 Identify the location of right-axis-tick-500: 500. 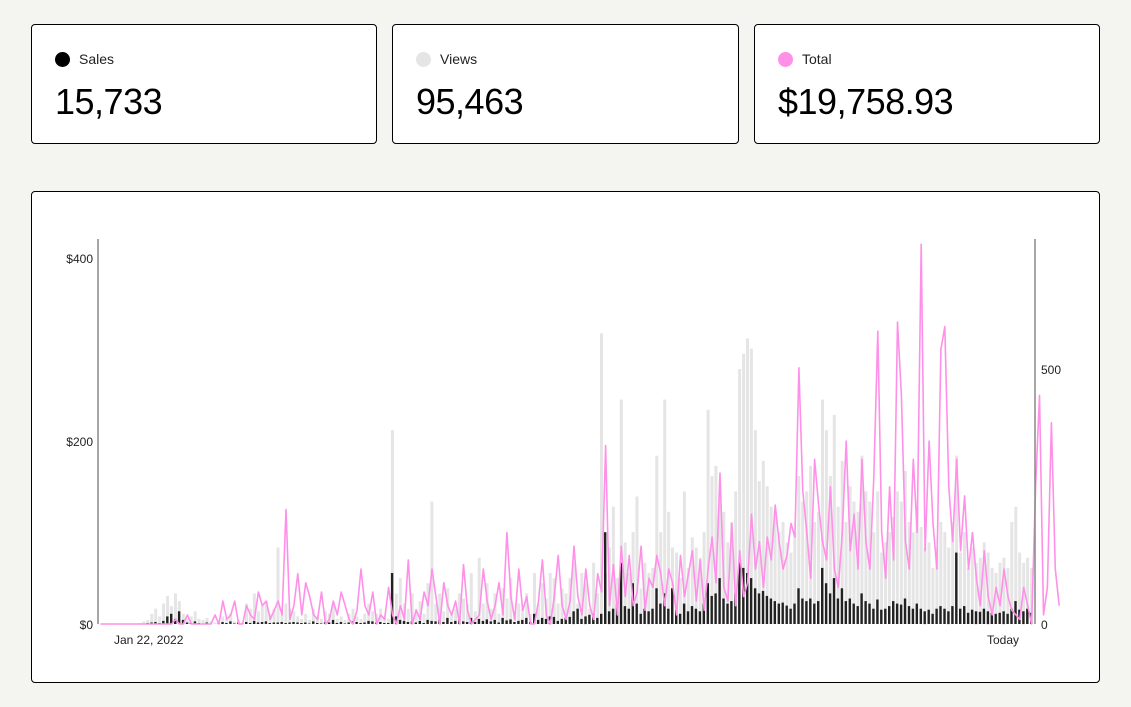
(1051, 370).